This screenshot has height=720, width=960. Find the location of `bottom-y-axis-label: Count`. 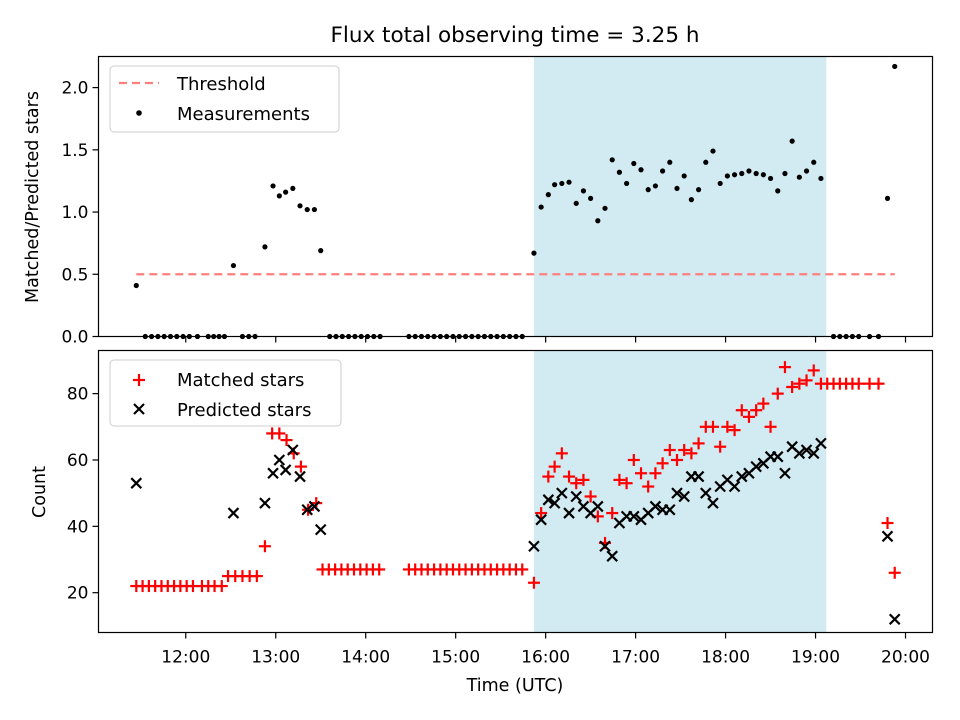

bottom-y-axis-label: Count is located at coordinates (40, 492).